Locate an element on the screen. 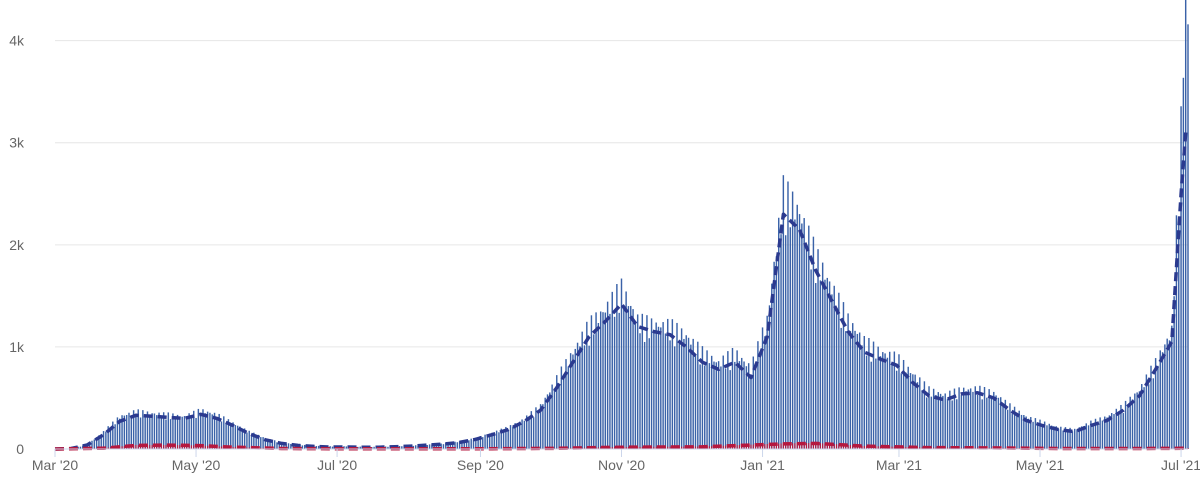 The image size is (1200, 492). y-tick-label: 4k is located at coordinates (17, 41).